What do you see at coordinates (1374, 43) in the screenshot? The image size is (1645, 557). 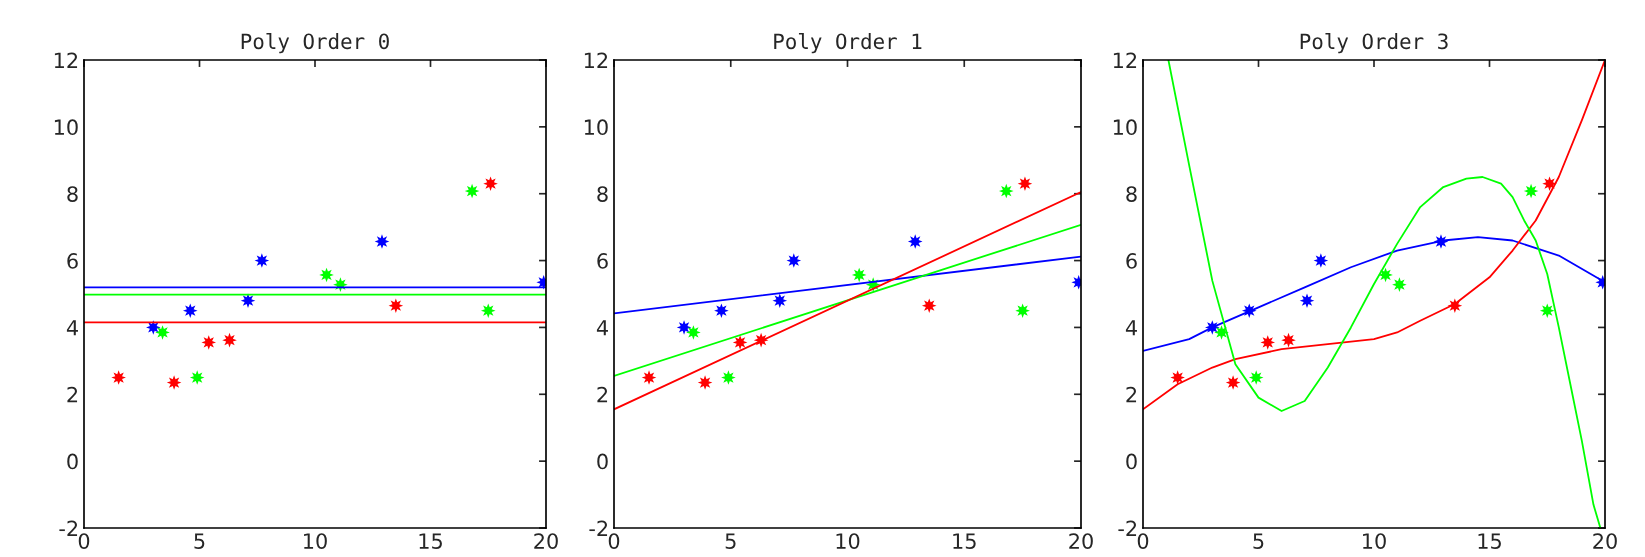 I see `chart-title: Poly Order 3` at bounding box center [1374, 43].